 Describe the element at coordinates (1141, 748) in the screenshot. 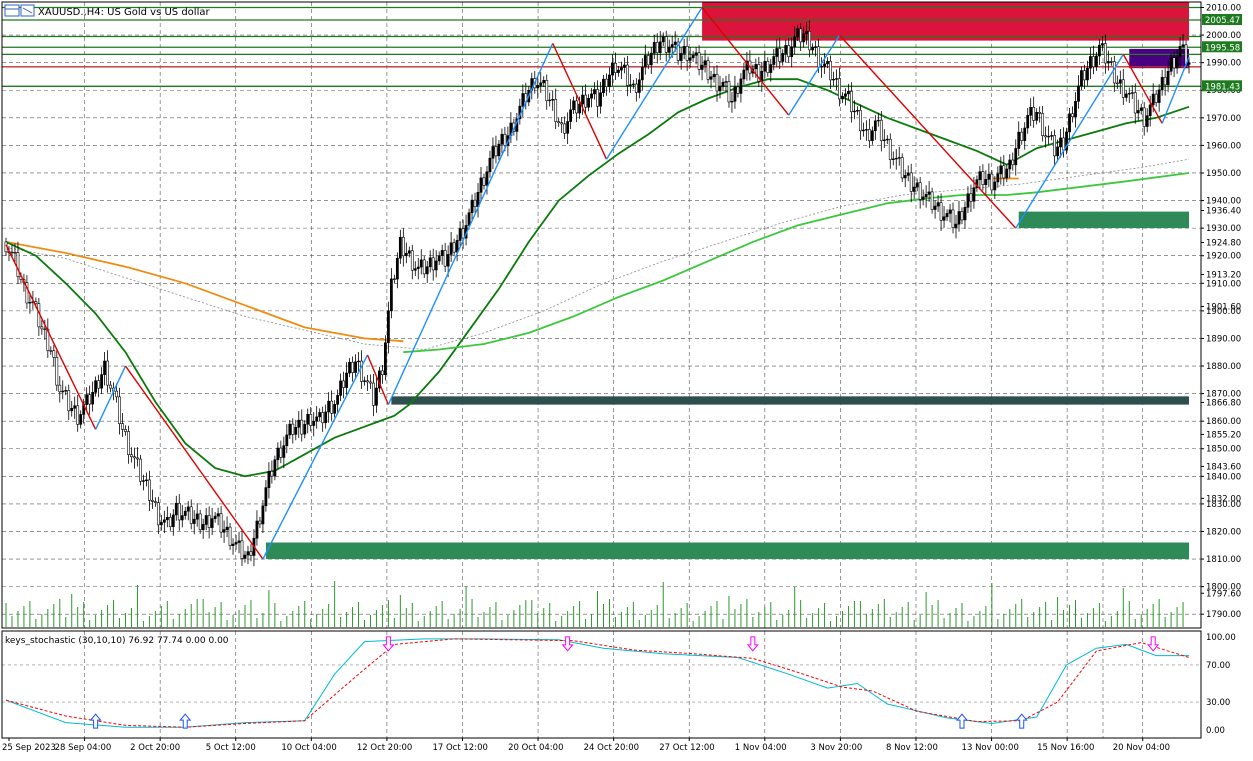

I see `x-tick-label: 20 Nov 04:00` at that location.